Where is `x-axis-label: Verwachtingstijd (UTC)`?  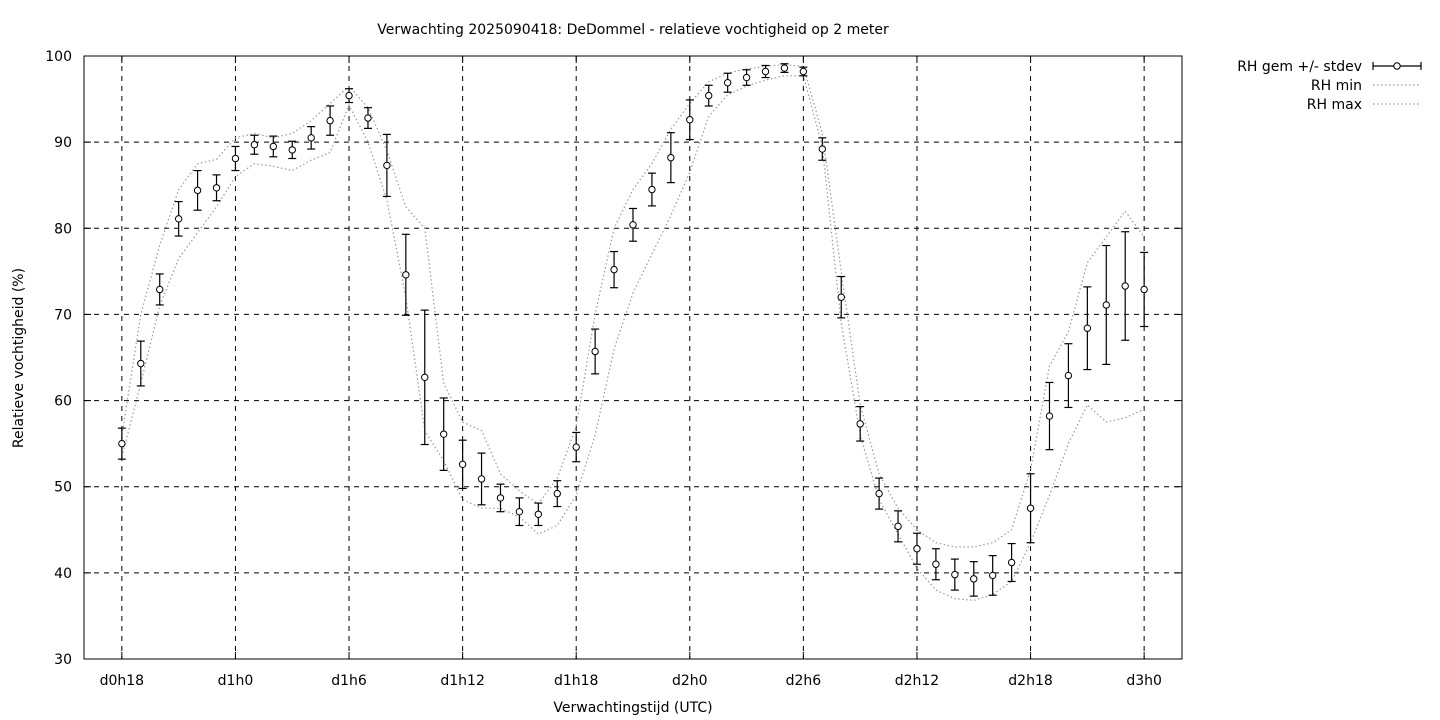 x-axis-label: Verwachtingstijd (UTC) is located at coordinates (632, 708).